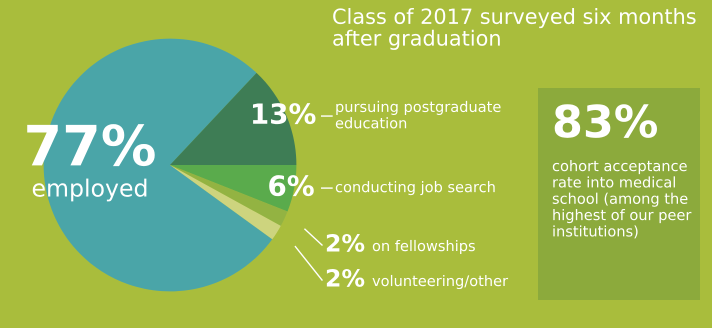 The height and width of the screenshot is (328, 712). Describe the element at coordinates (418, 114) in the screenshot. I see `slice-label: pursuing postgraduate education` at that location.